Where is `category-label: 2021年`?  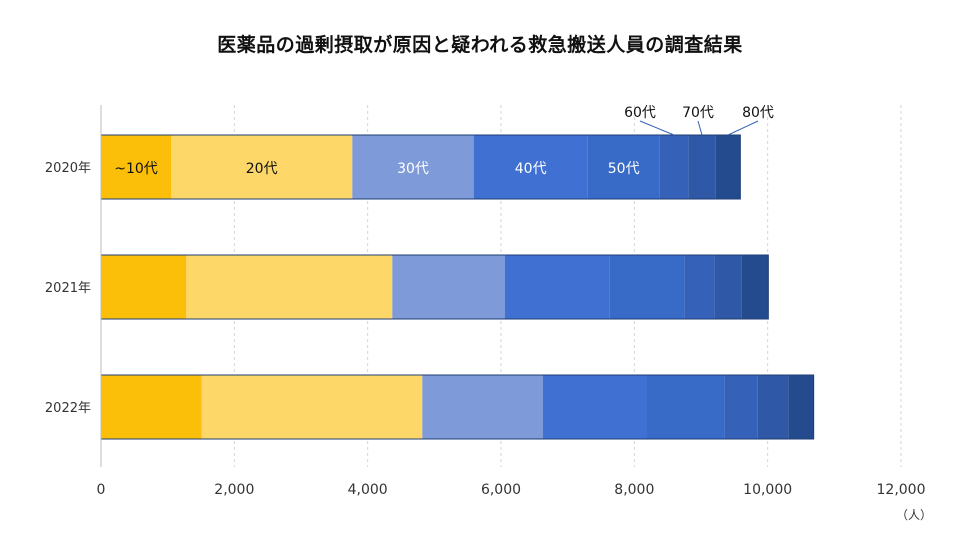 category-label: 2021年 is located at coordinates (68, 288).